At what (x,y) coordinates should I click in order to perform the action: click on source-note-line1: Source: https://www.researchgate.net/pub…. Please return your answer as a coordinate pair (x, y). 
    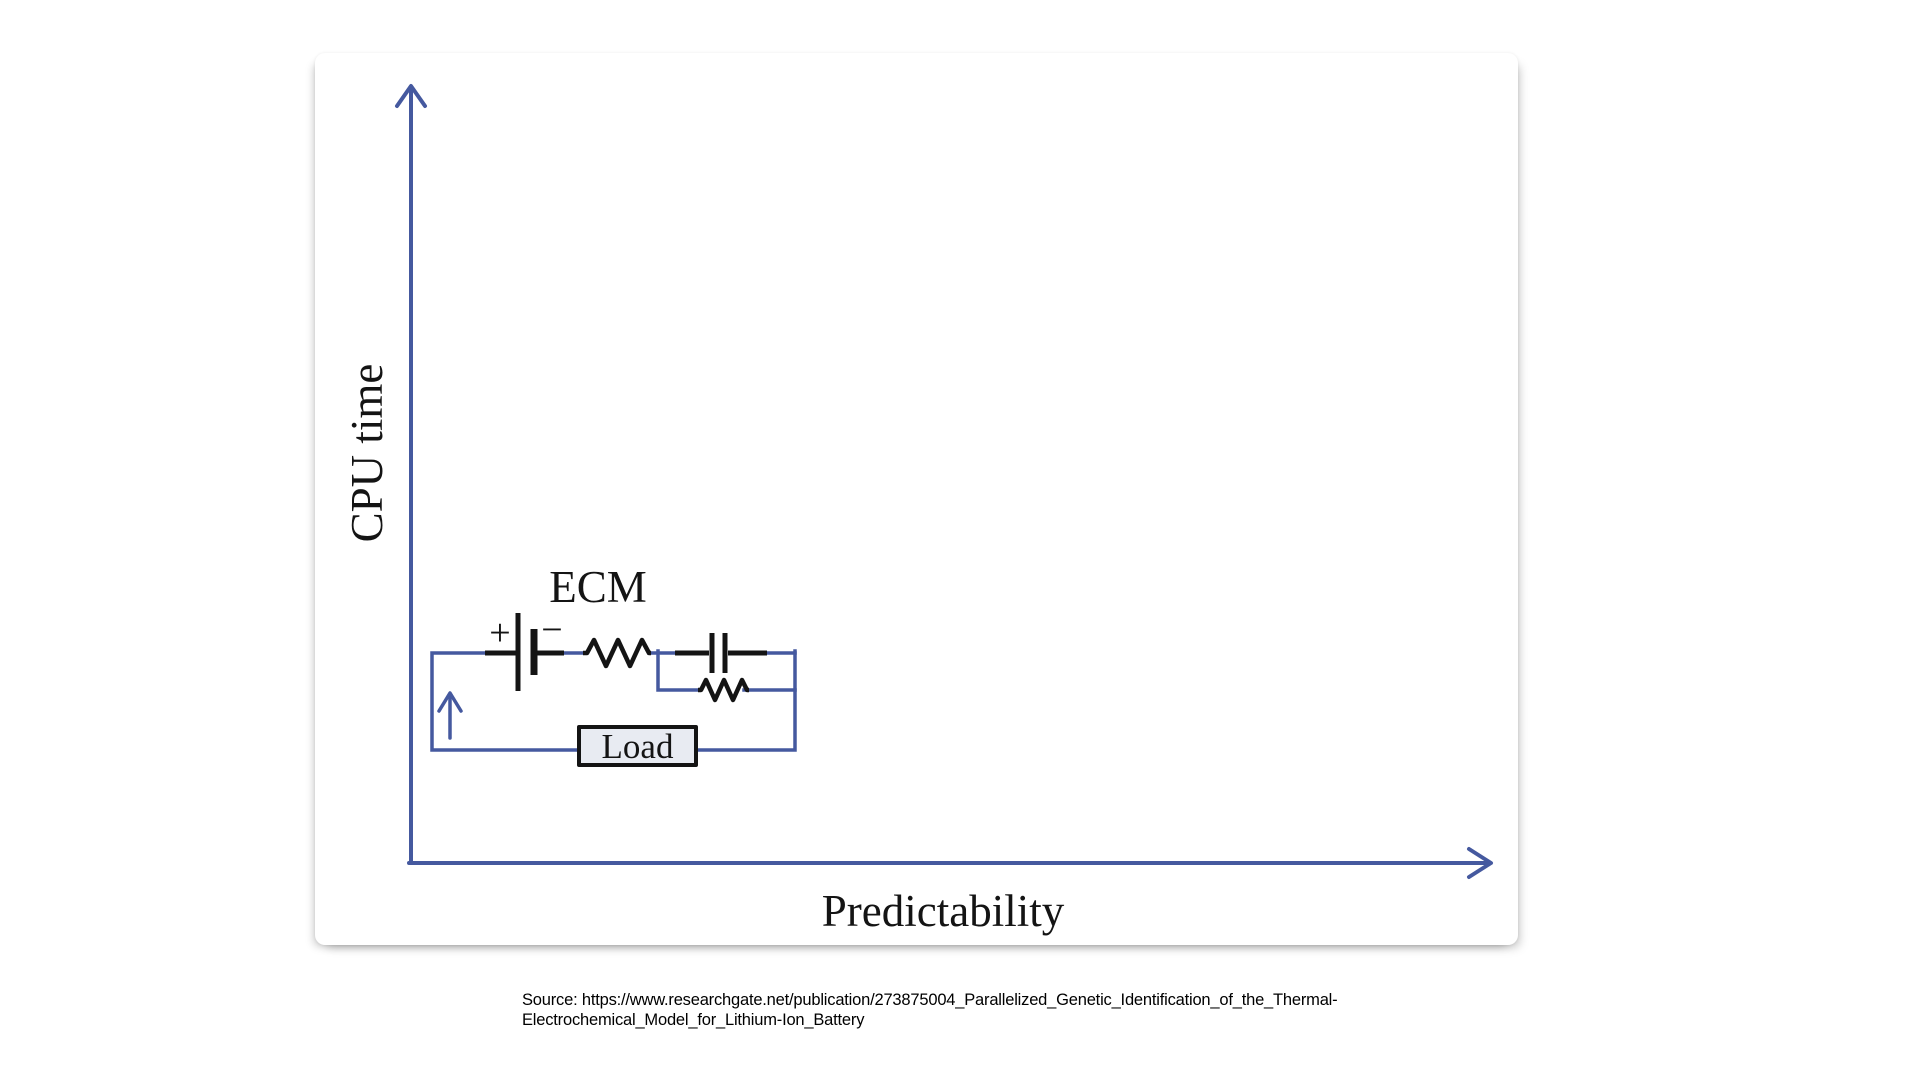
    Looking at the image, I should click on (930, 1000).